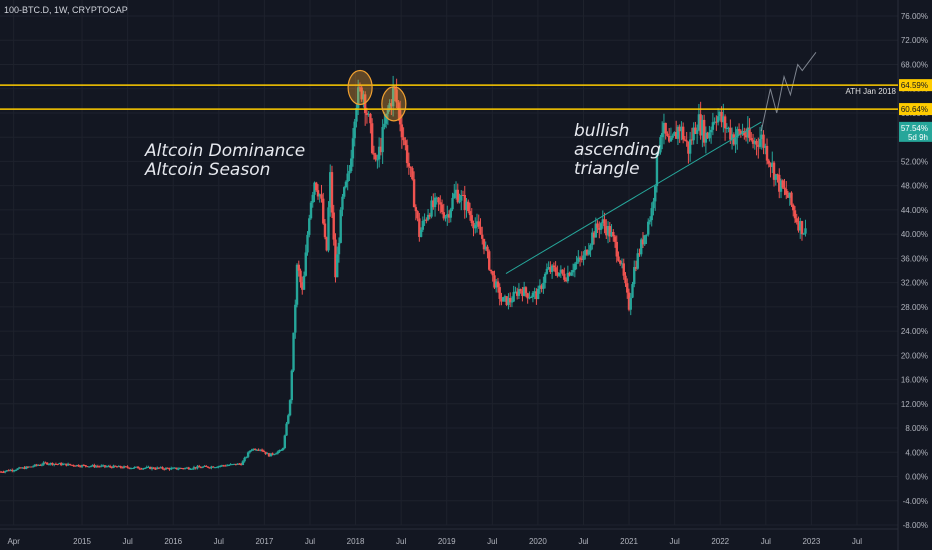 The height and width of the screenshot is (550, 932). Describe the element at coordinates (914, 380) in the screenshot. I see `y-tick-label: 16.00%` at that location.